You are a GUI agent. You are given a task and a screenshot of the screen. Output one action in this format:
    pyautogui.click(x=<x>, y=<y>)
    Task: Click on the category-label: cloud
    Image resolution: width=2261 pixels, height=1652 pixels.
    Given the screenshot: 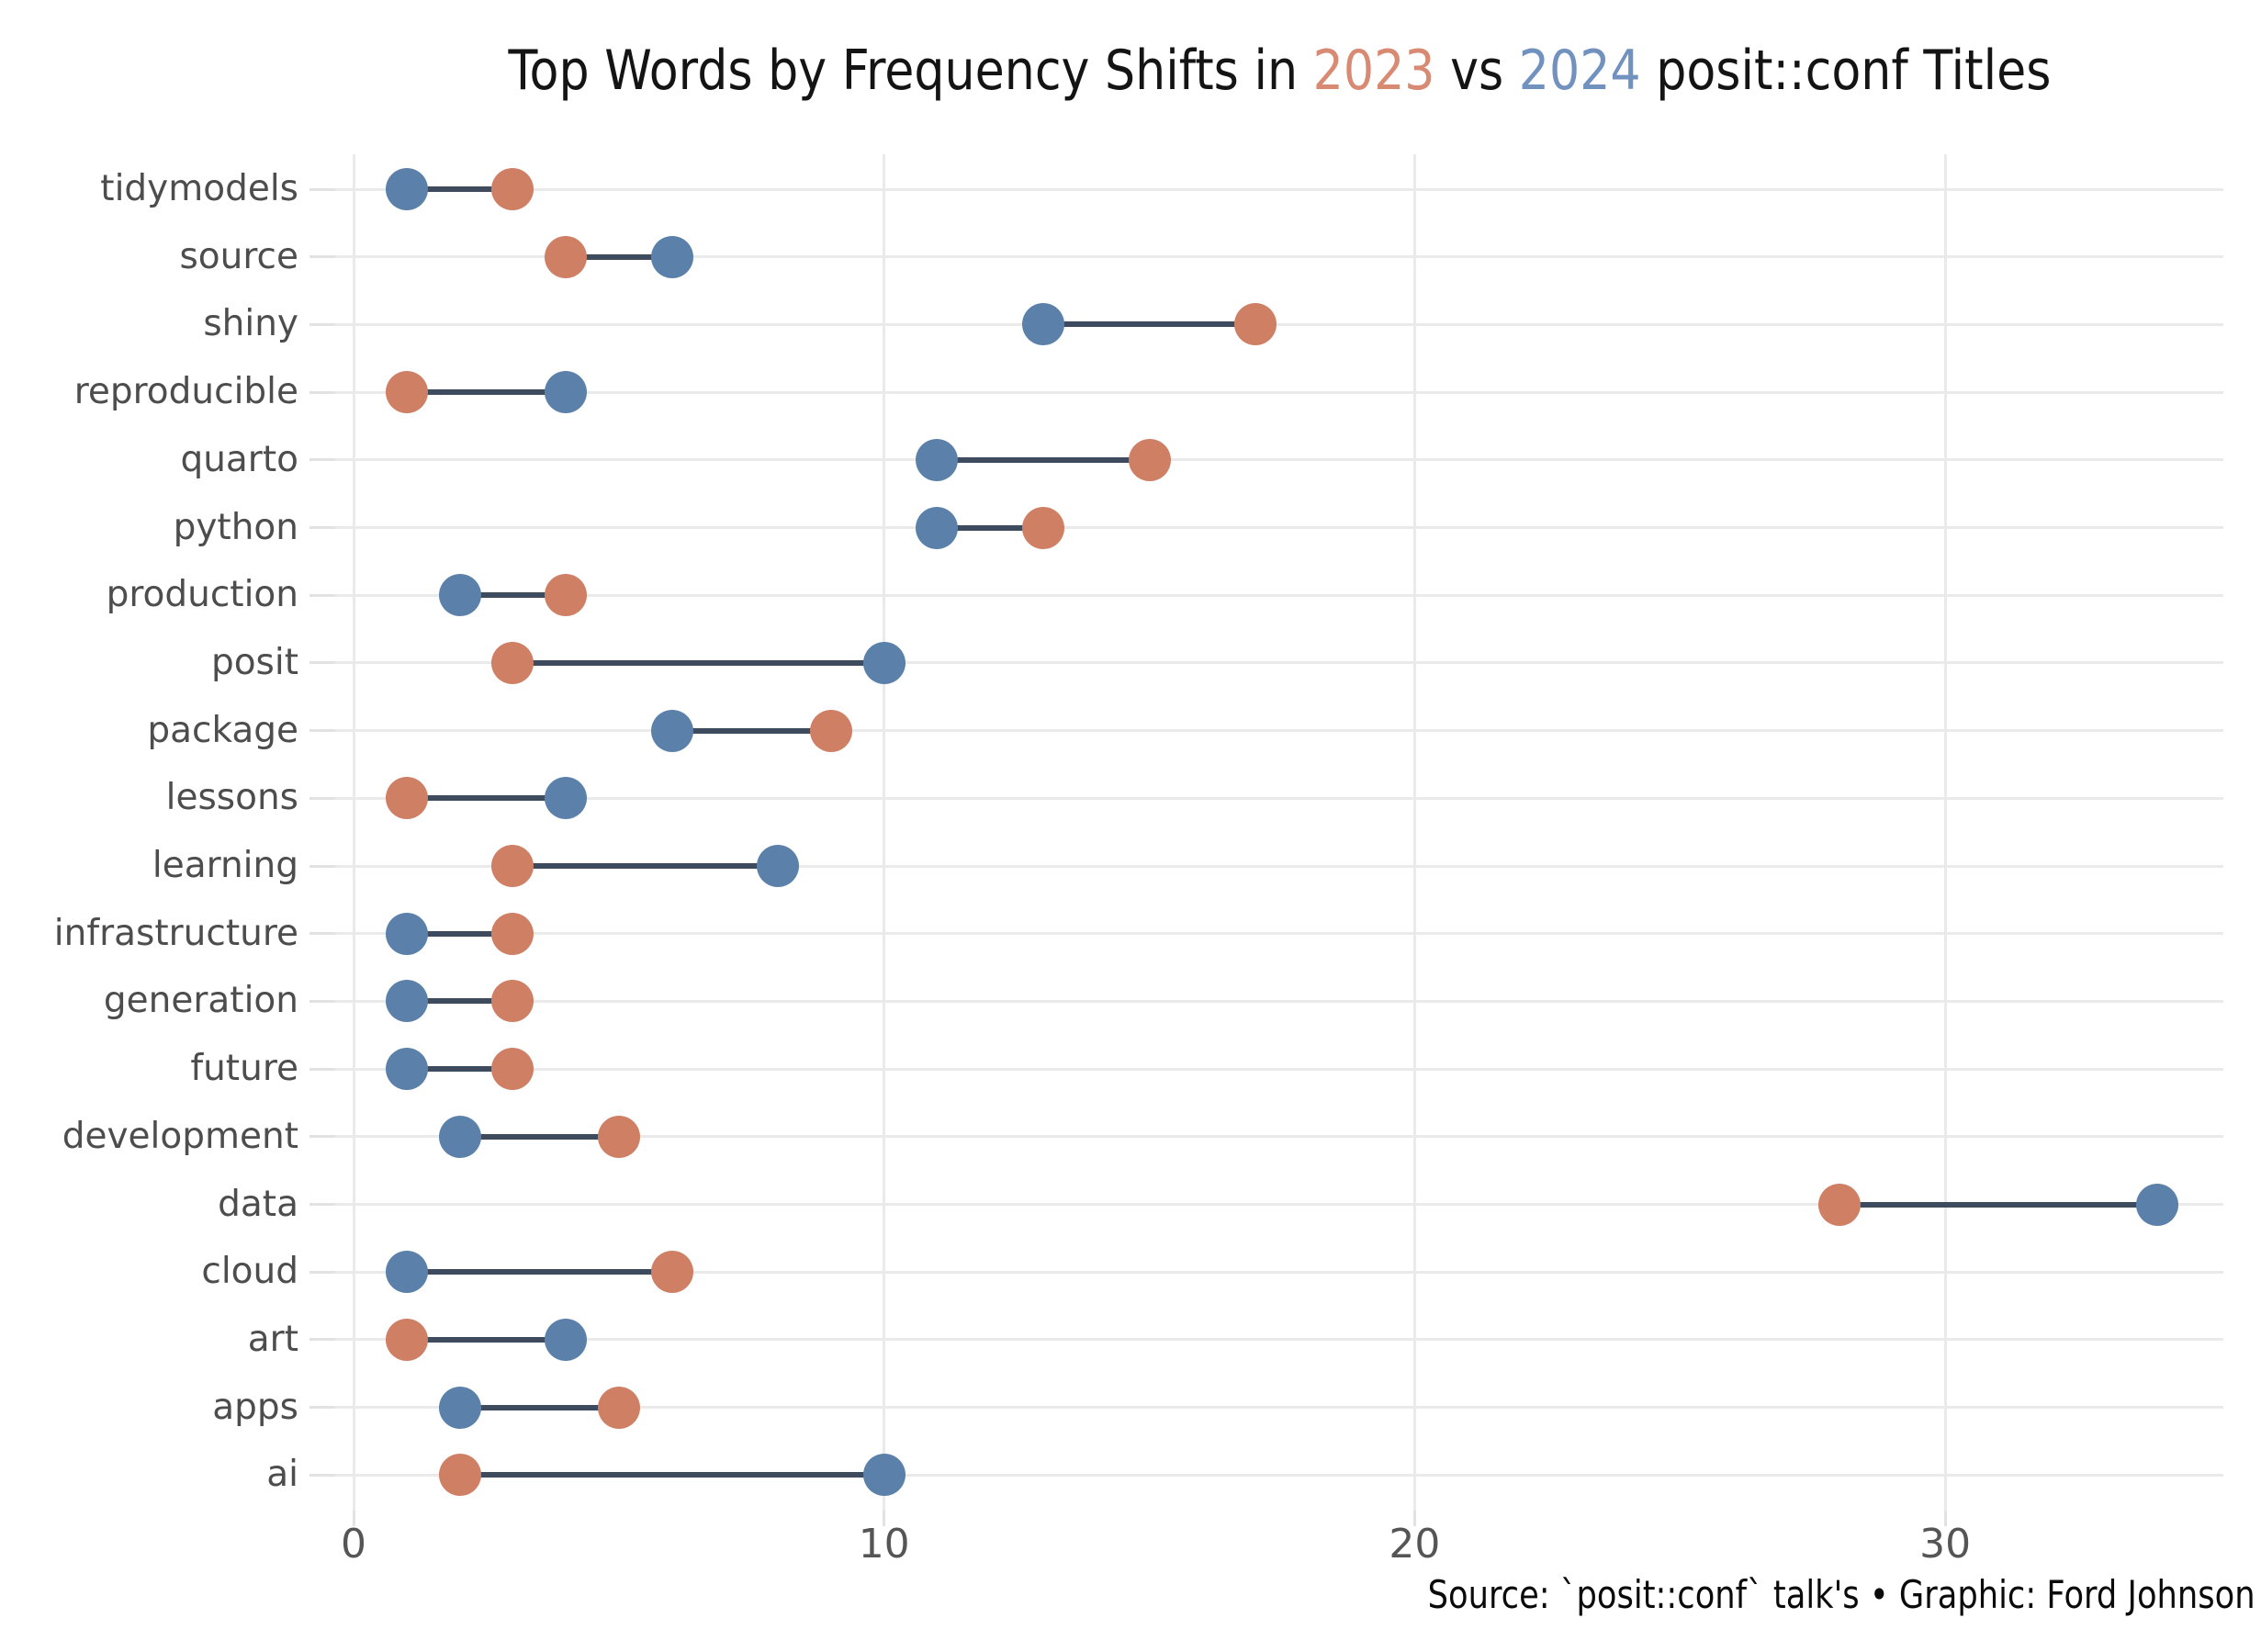 What is the action you would take?
    pyautogui.click(x=249, y=1272)
    